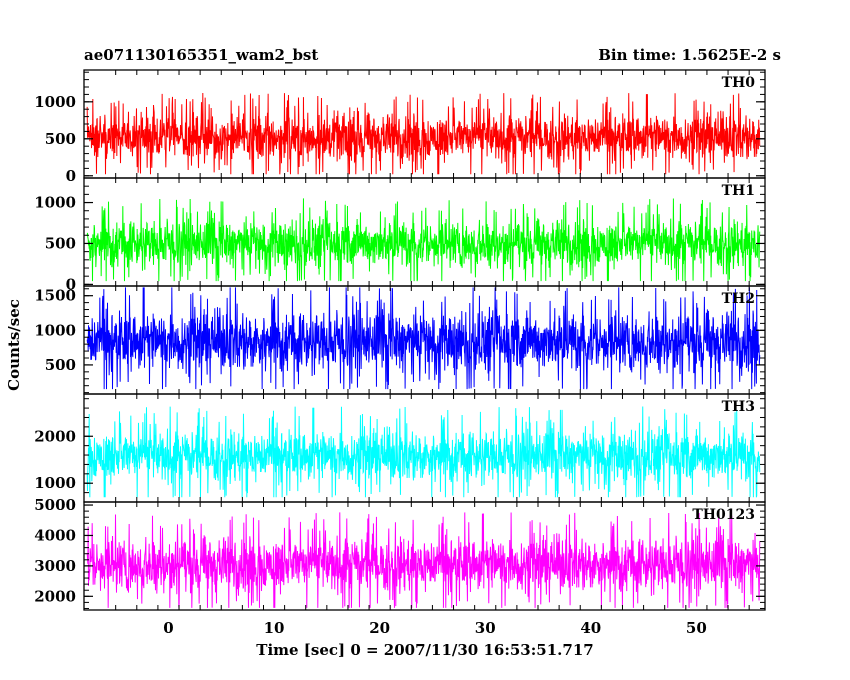  I want to click on panel-th3: 1000 2000 TH3, so click(400, 448).